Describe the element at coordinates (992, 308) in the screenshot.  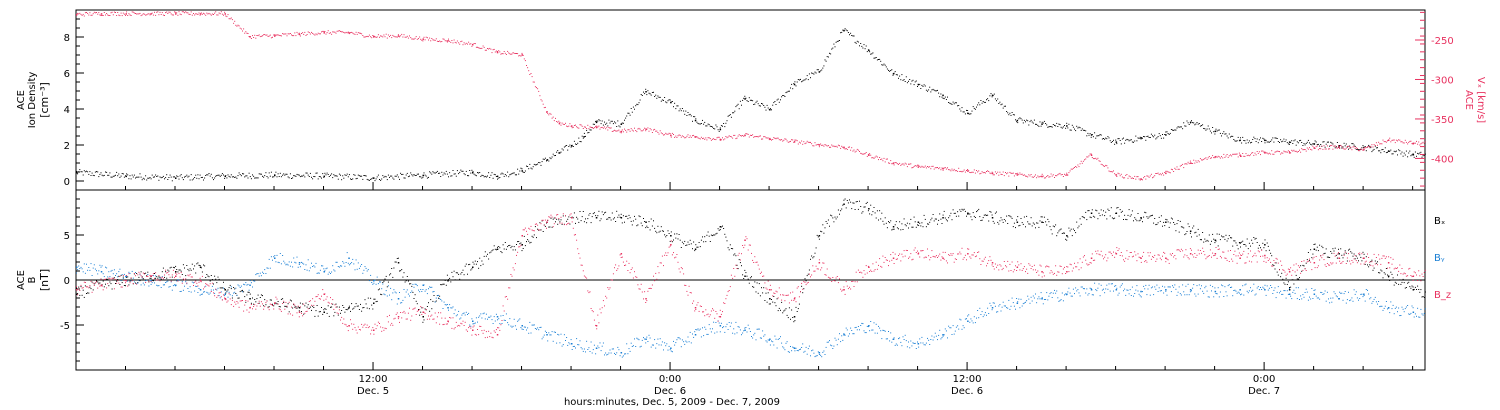
I see `series-11-point` at that location.